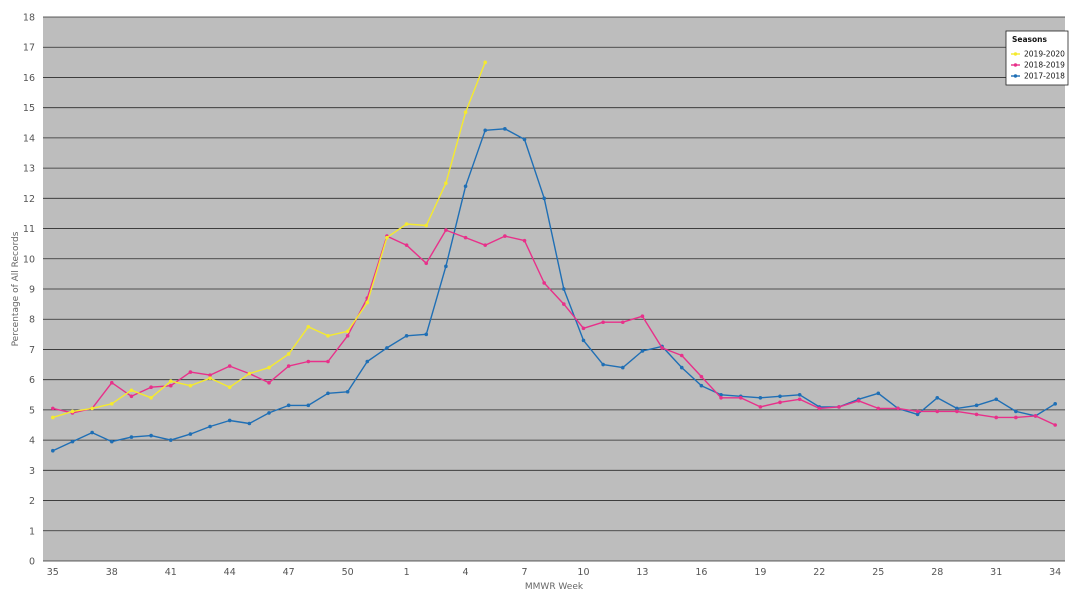 The image size is (1070, 592). Describe the element at coordinates (642, 572) in the screenshot. I see `x-tick-label: 13` at that location.